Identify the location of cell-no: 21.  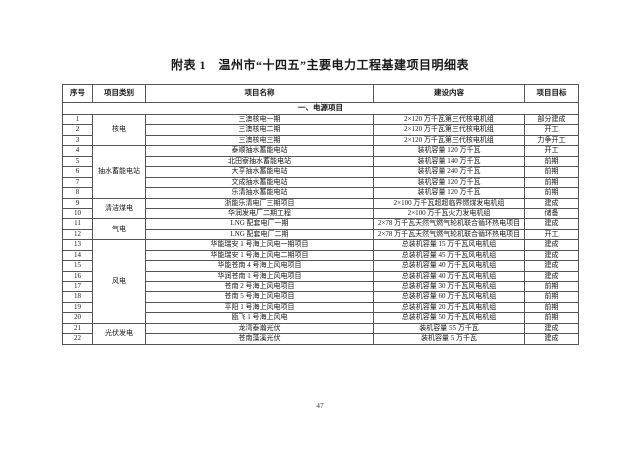
(77, 328).